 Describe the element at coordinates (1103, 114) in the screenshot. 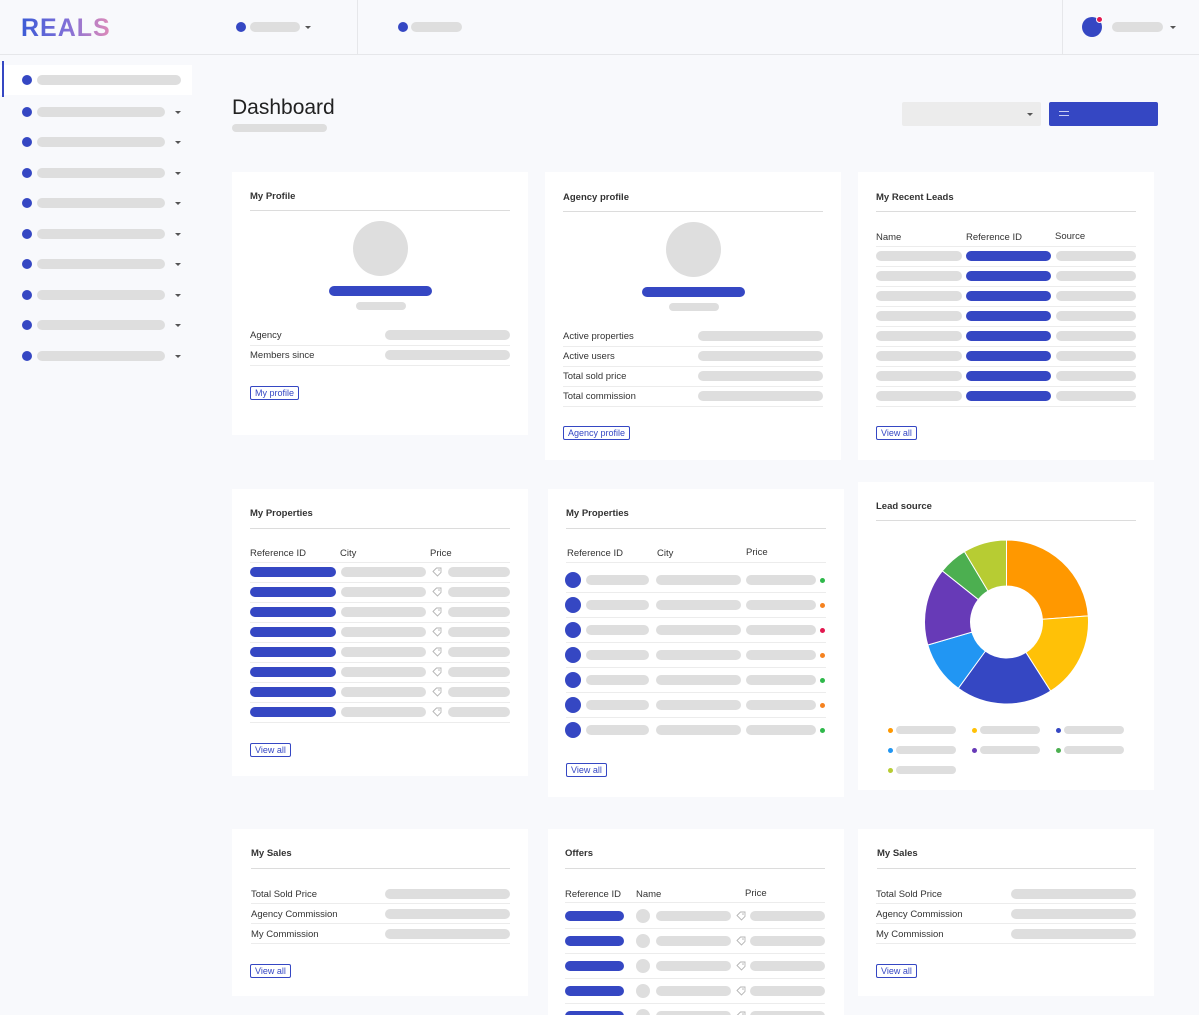

I see `filter-button` at that location.